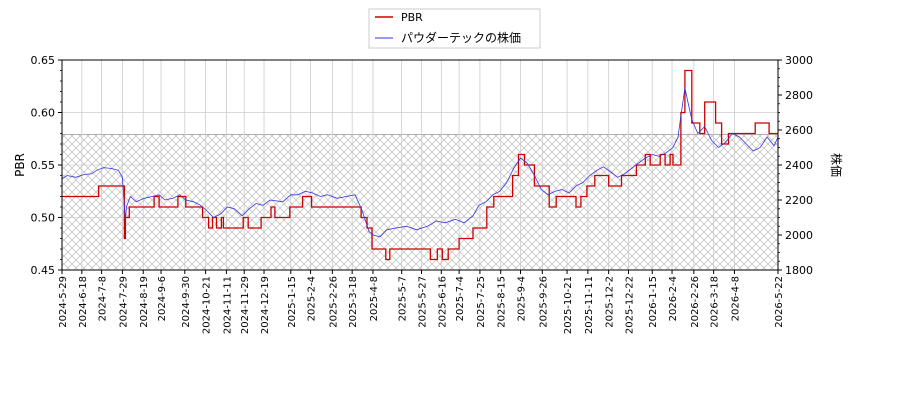  I want to click on x-tick-label: 2025-1-15, so click(292, 302).